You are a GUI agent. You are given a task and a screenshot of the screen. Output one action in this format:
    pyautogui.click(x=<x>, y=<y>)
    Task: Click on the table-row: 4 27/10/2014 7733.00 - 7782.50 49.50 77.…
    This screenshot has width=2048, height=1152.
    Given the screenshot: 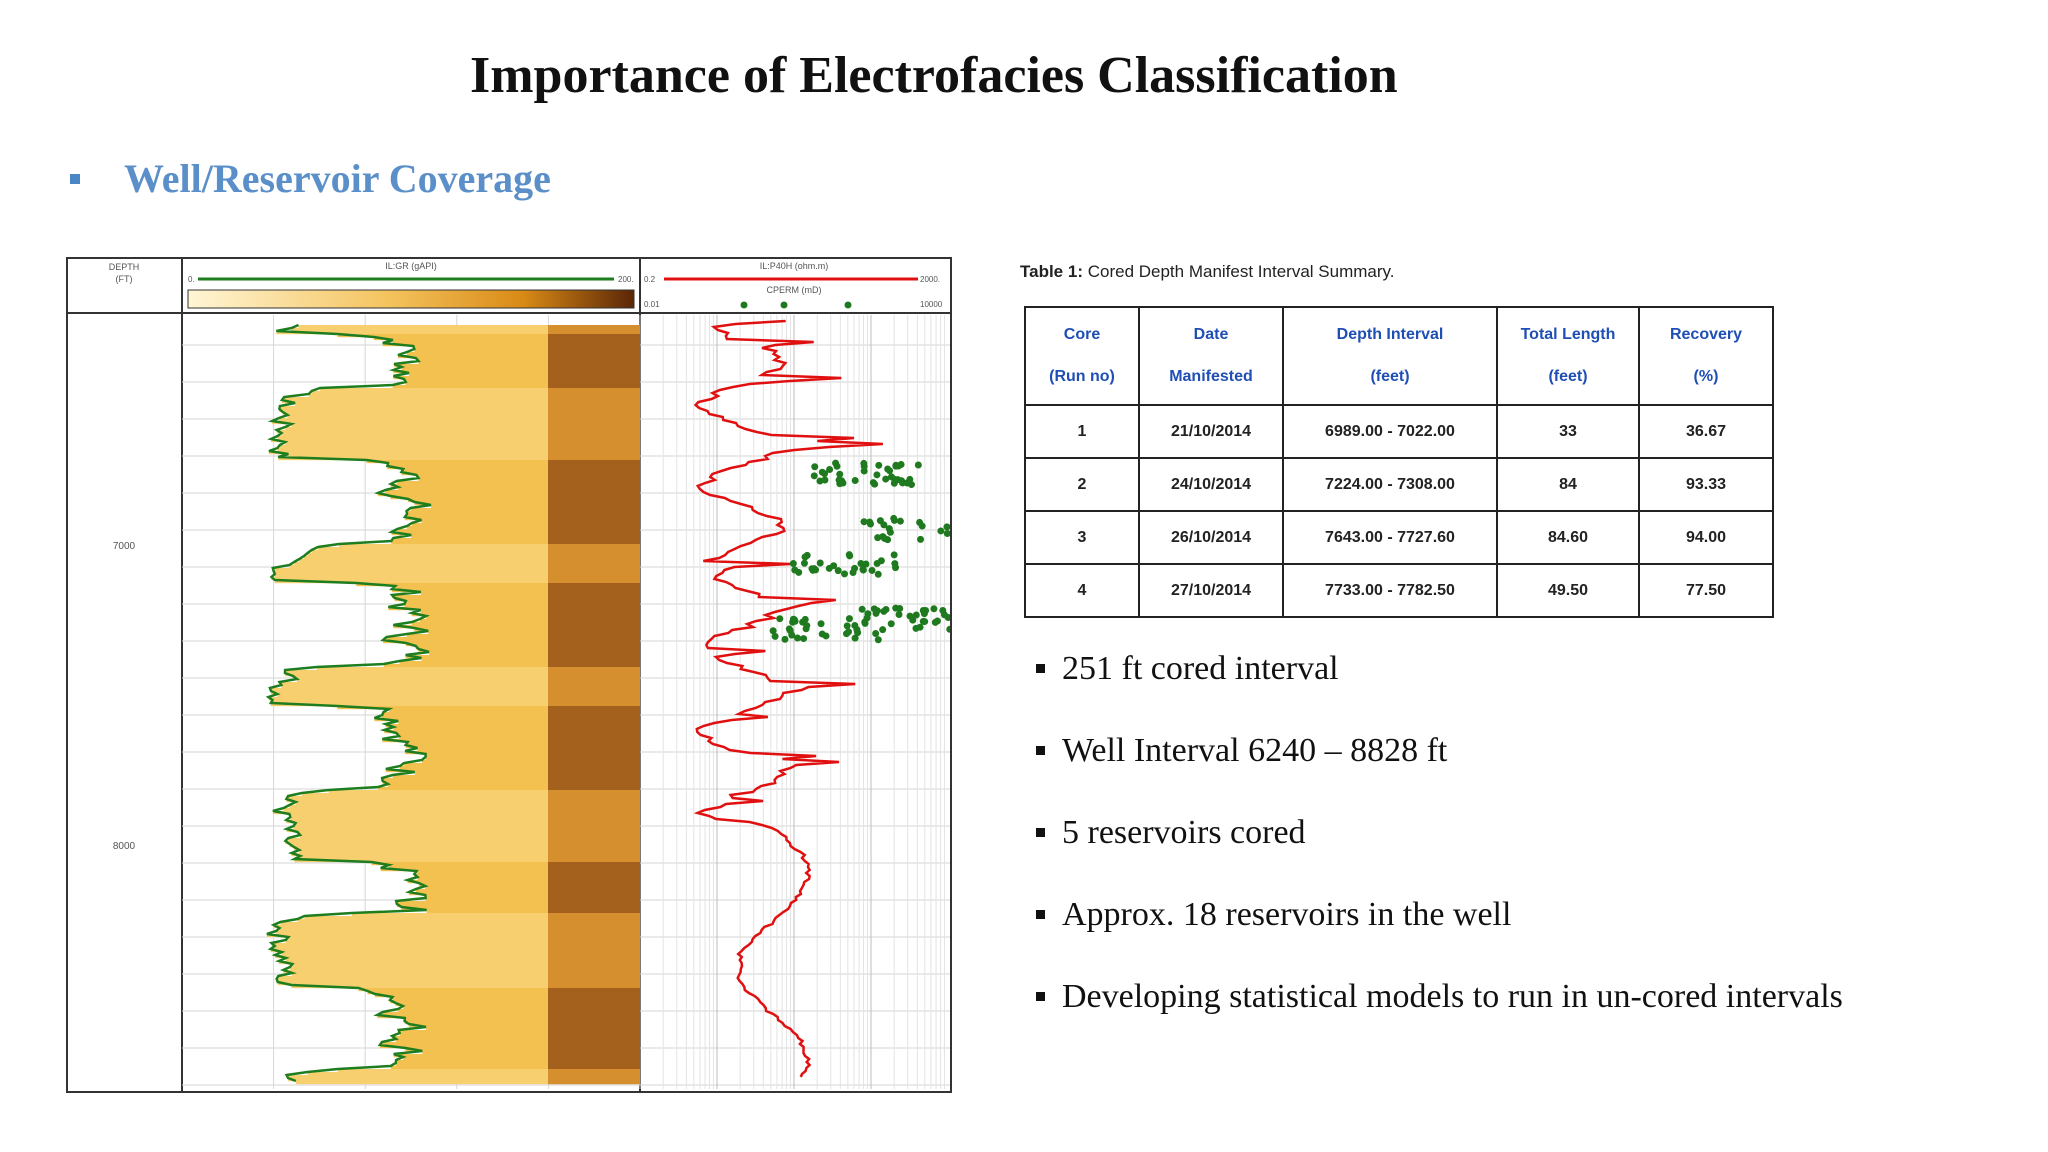 What is the action you would take?
    pyautogui.click(x=1399, y=590)
    